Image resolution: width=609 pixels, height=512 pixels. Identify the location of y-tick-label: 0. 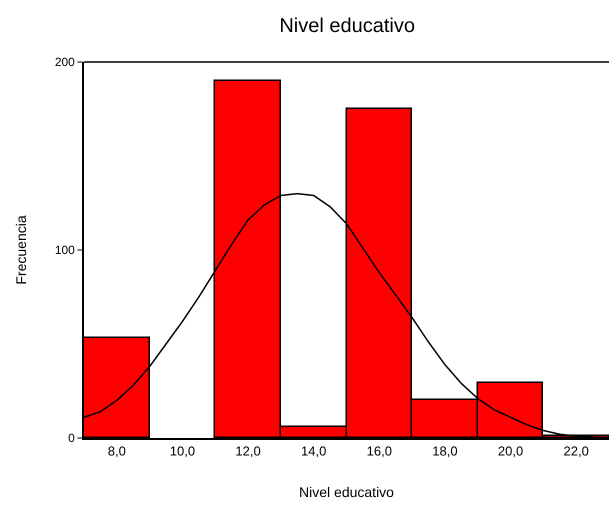
(72, 438).